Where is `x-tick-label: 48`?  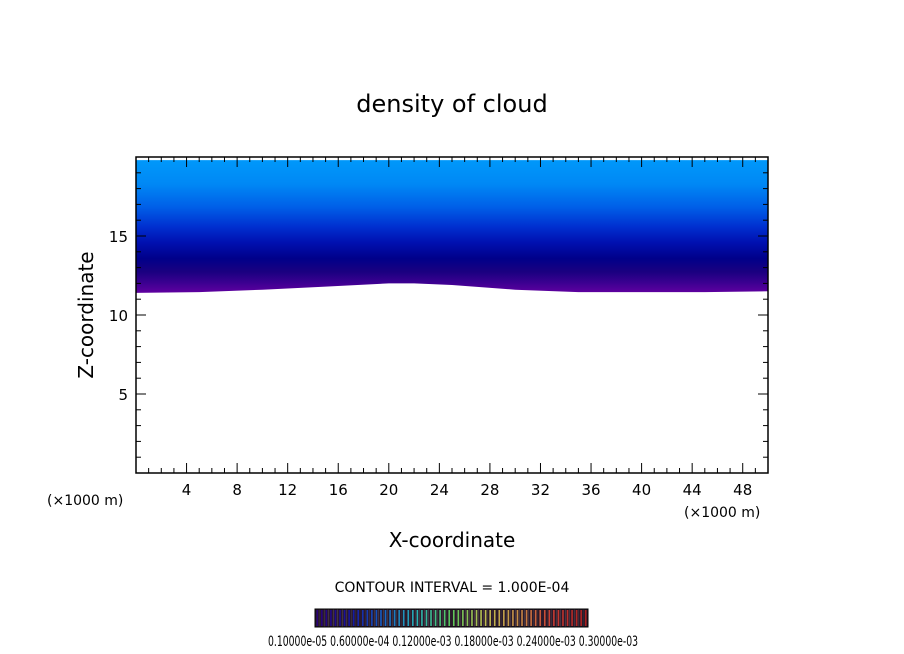
x-tick-label: 48 is located at coordinates (742, 490).